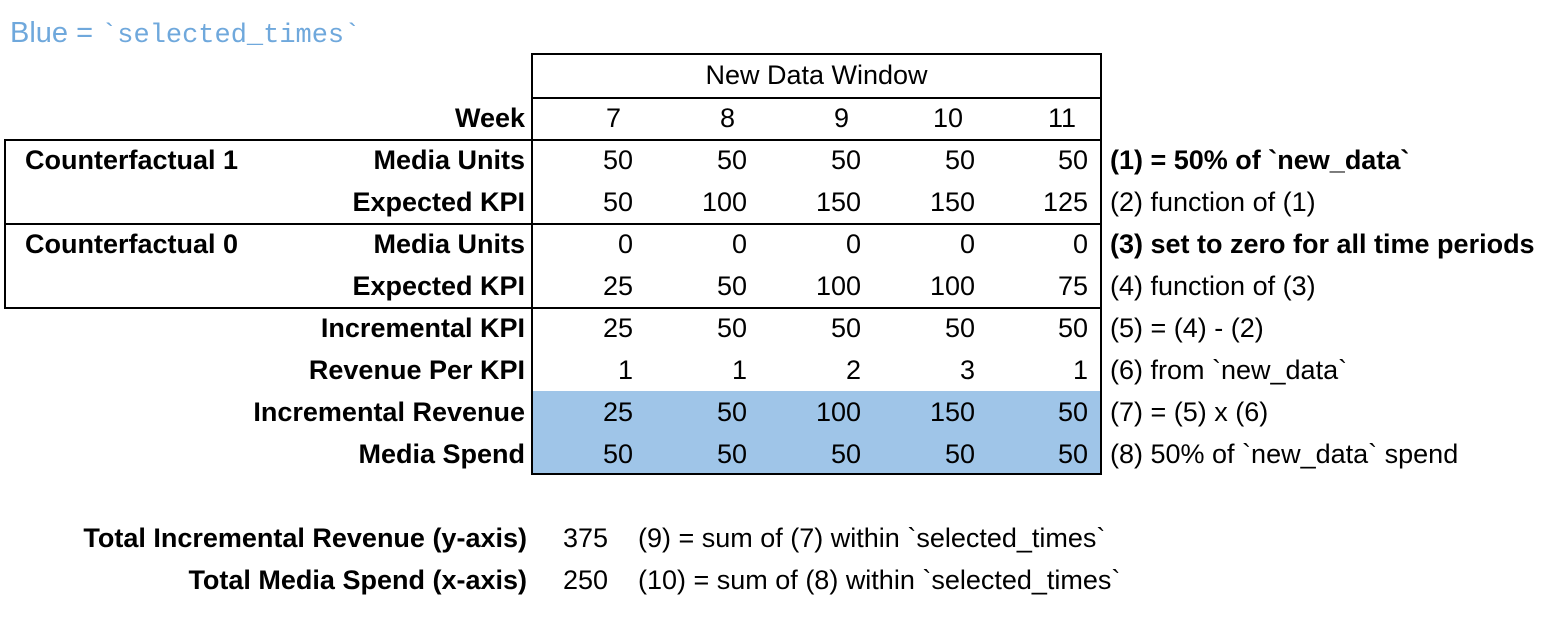 This screenshot has height=620, width=1544. Describe the element at coordinates (553, 140) in the screenshot. I see `line-week-bottom` at that location.